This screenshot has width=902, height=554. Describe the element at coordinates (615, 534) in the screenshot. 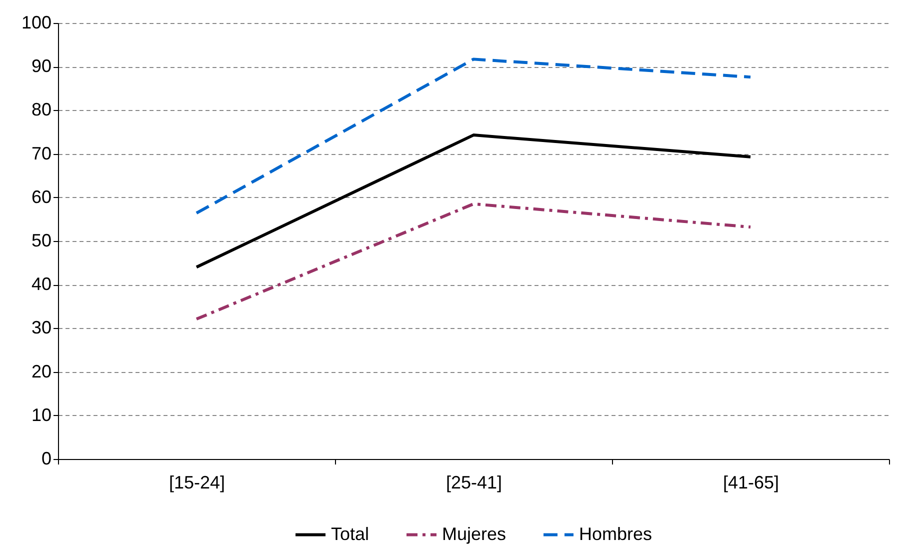

I see `legend-label: Hombres` at that location.